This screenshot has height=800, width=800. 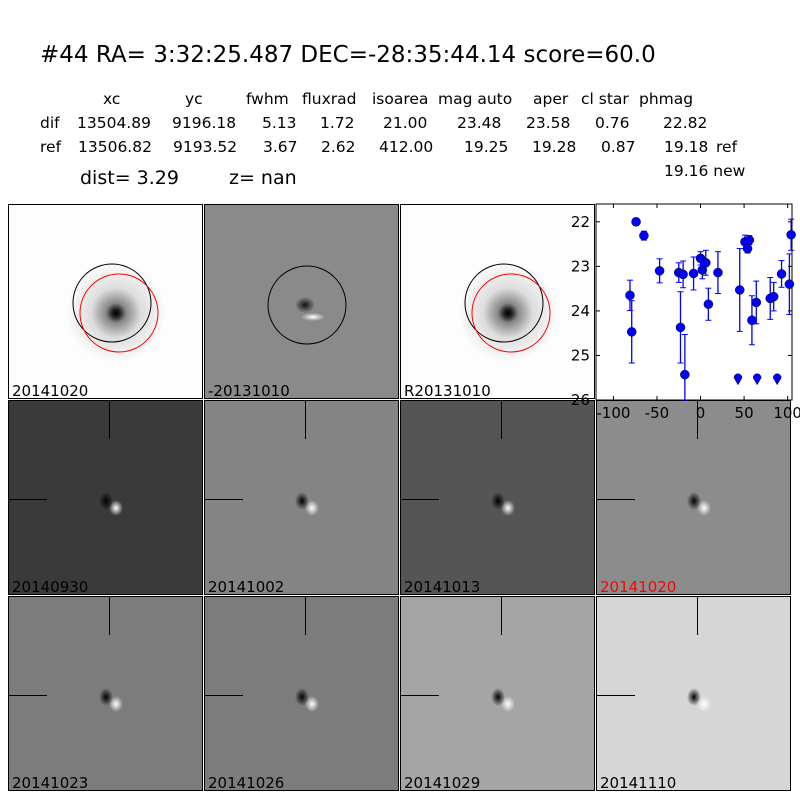 What do you see at coordinates (204, 123) in the screenshot?
I see `cell: 9196.18` at bounding box center [204, 123].